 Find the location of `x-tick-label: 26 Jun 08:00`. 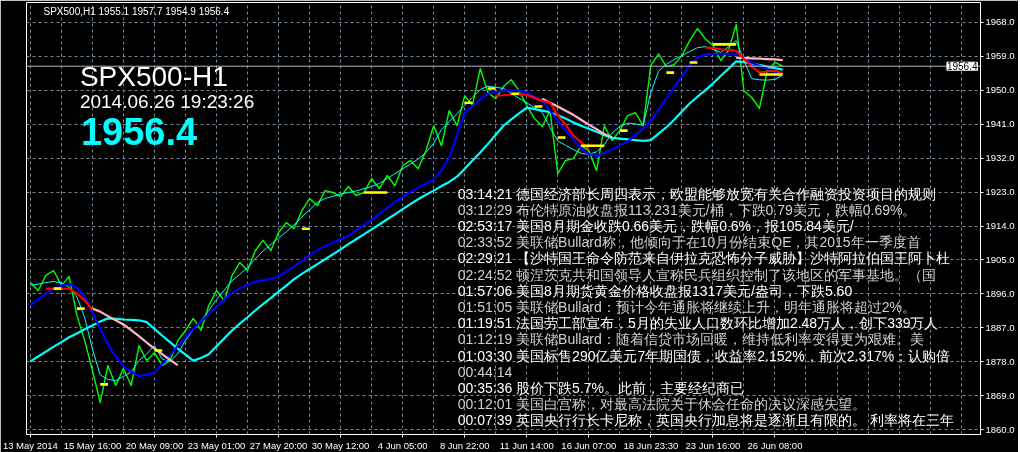

x-tick-label: 26 Jun 08:00 is located at coordinates (775, 445).